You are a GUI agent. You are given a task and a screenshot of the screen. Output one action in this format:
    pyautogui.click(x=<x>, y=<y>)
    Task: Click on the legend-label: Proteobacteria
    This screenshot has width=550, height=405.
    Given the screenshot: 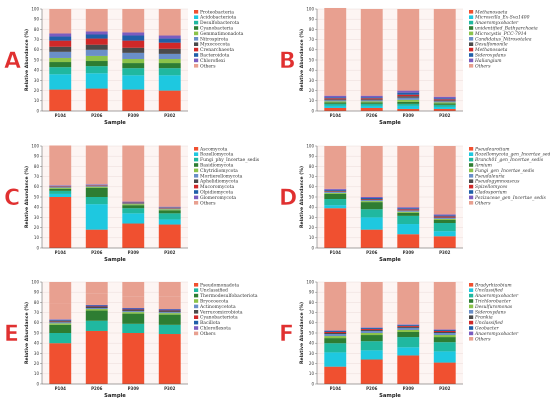 What is the action you would take?
    pyautogui.click(x=217, y=12)
    